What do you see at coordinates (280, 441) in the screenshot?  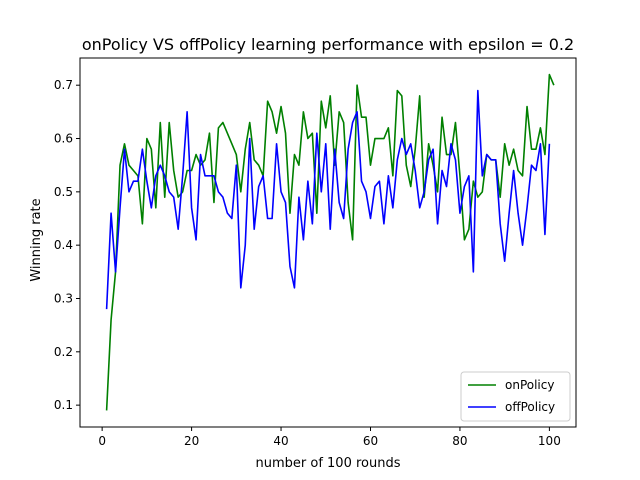 I see `x-tick-label: 40` at bounding box center [280, 441].